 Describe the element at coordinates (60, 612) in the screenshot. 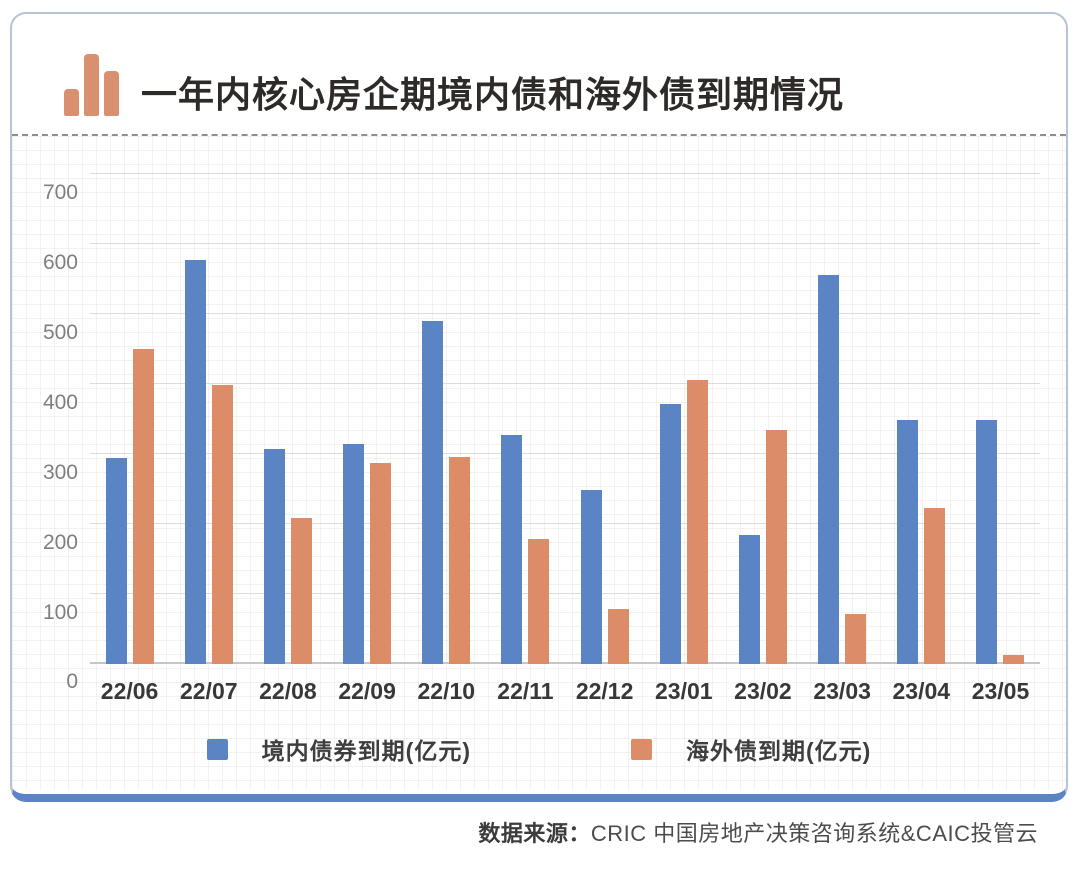

I see `y-tick-label-100: 100` at that location.